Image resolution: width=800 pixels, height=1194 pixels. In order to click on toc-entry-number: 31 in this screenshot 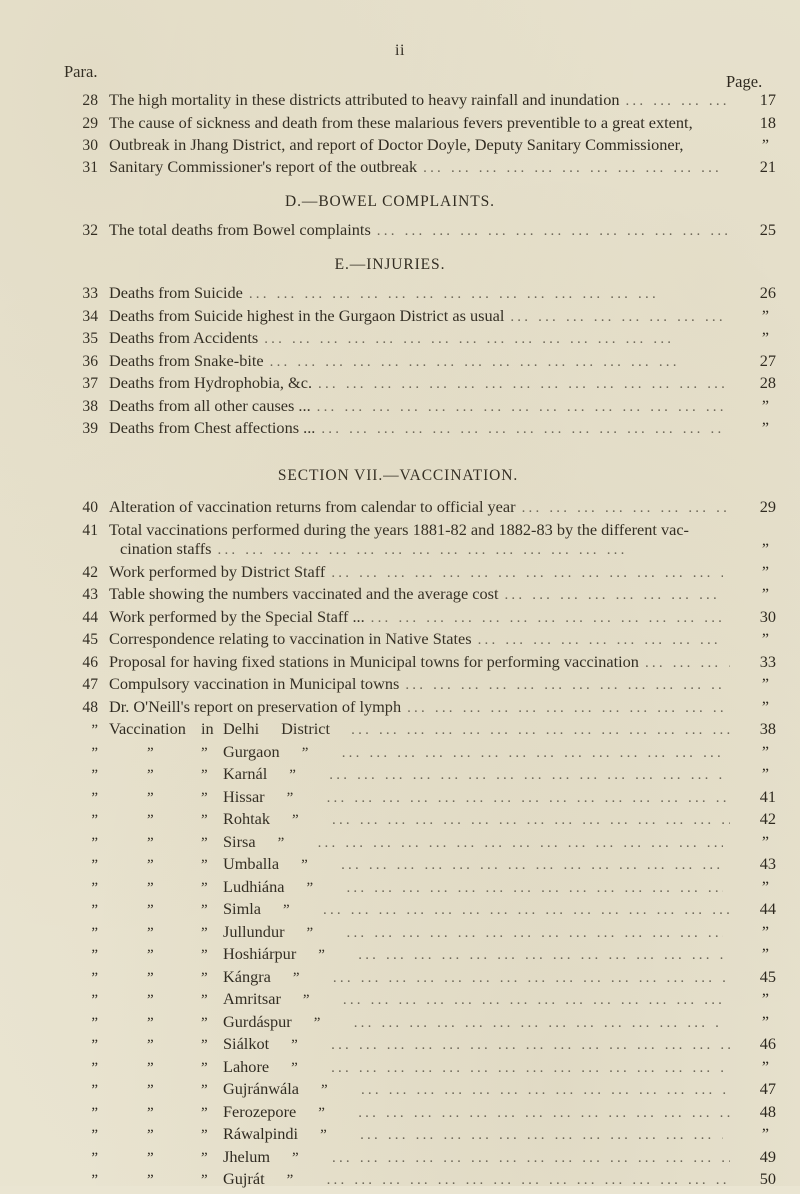, I will do `click(90, 168)`.